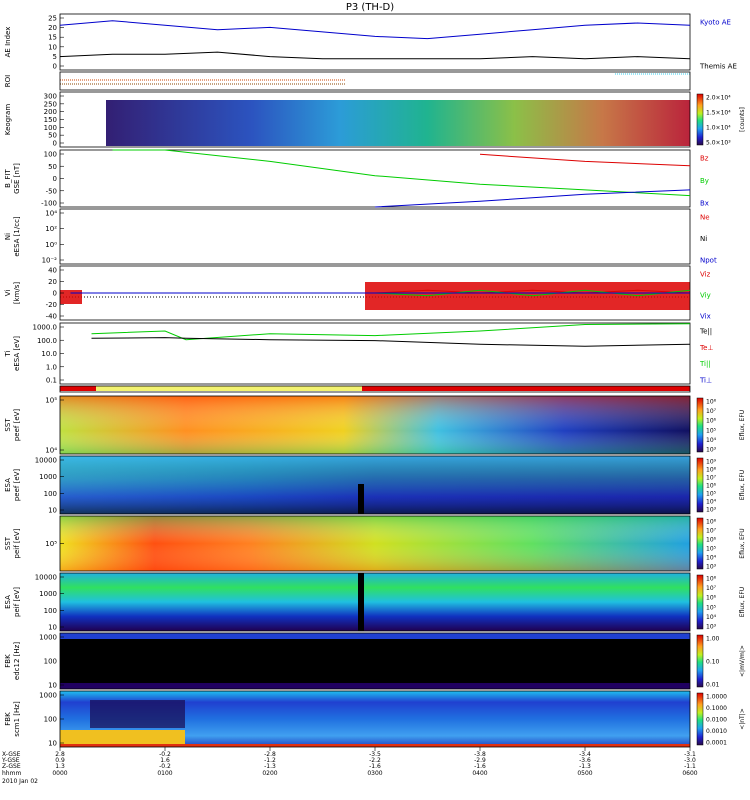 This screenshot has width=750, height=800. Describe the element at coordinates (700, 543) in the screenshot. I see `colorbar-sst_i` at that location.